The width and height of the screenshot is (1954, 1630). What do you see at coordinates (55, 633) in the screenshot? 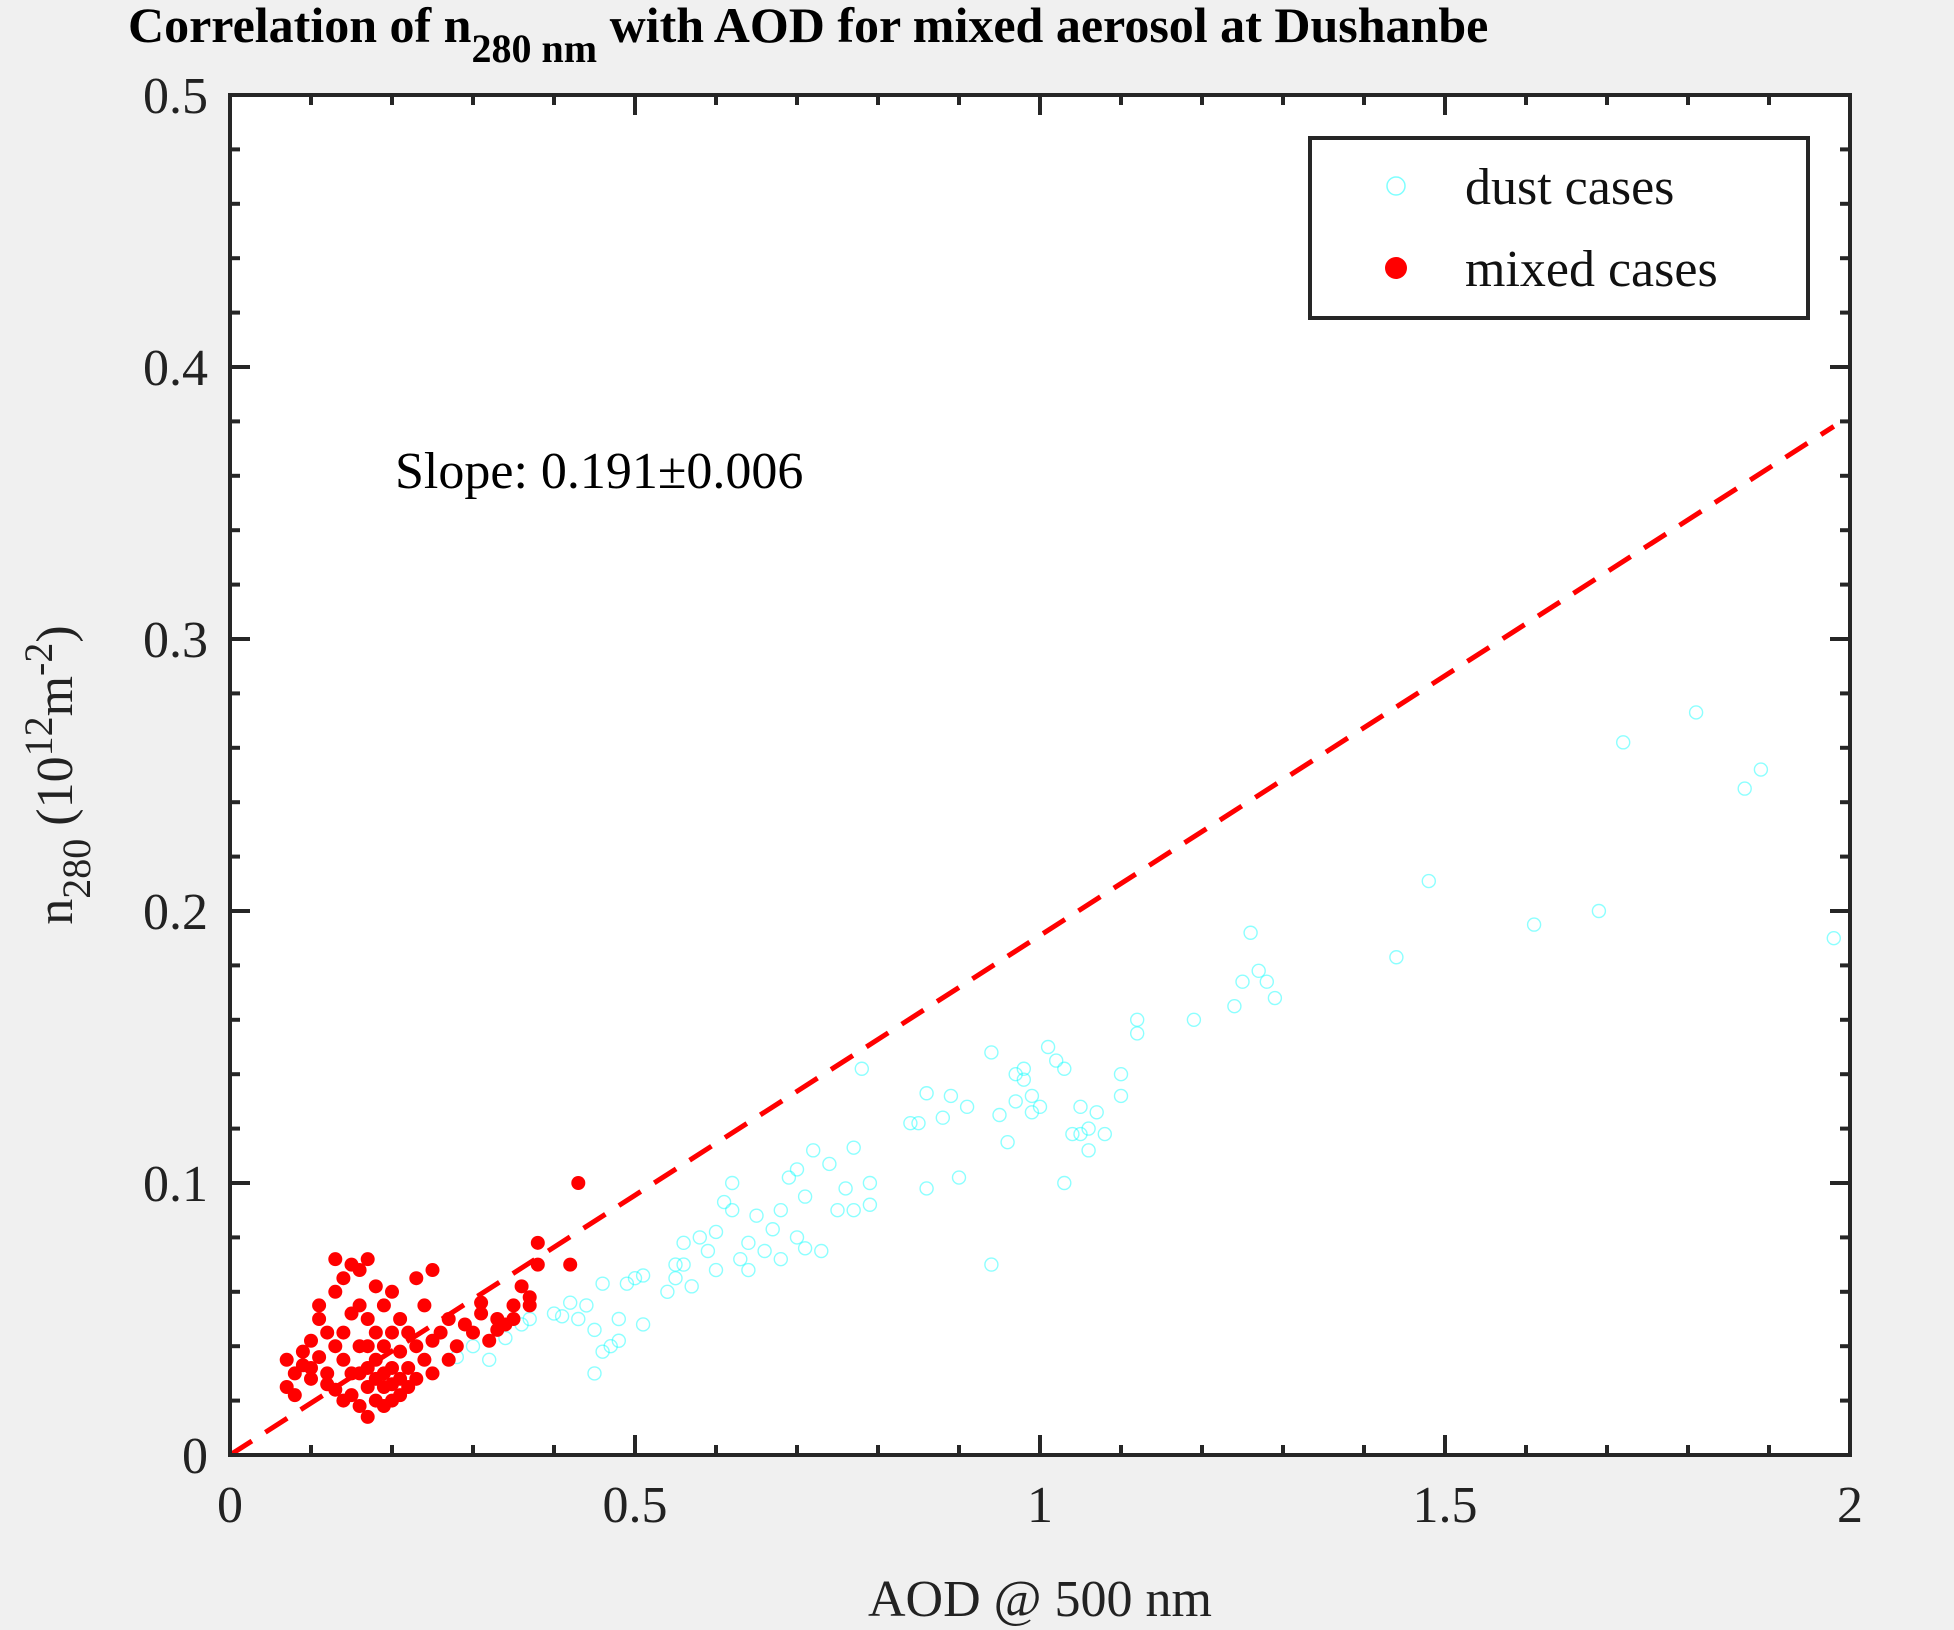
I see `y-label-unit-close: )` at bounding box center [55, 633].